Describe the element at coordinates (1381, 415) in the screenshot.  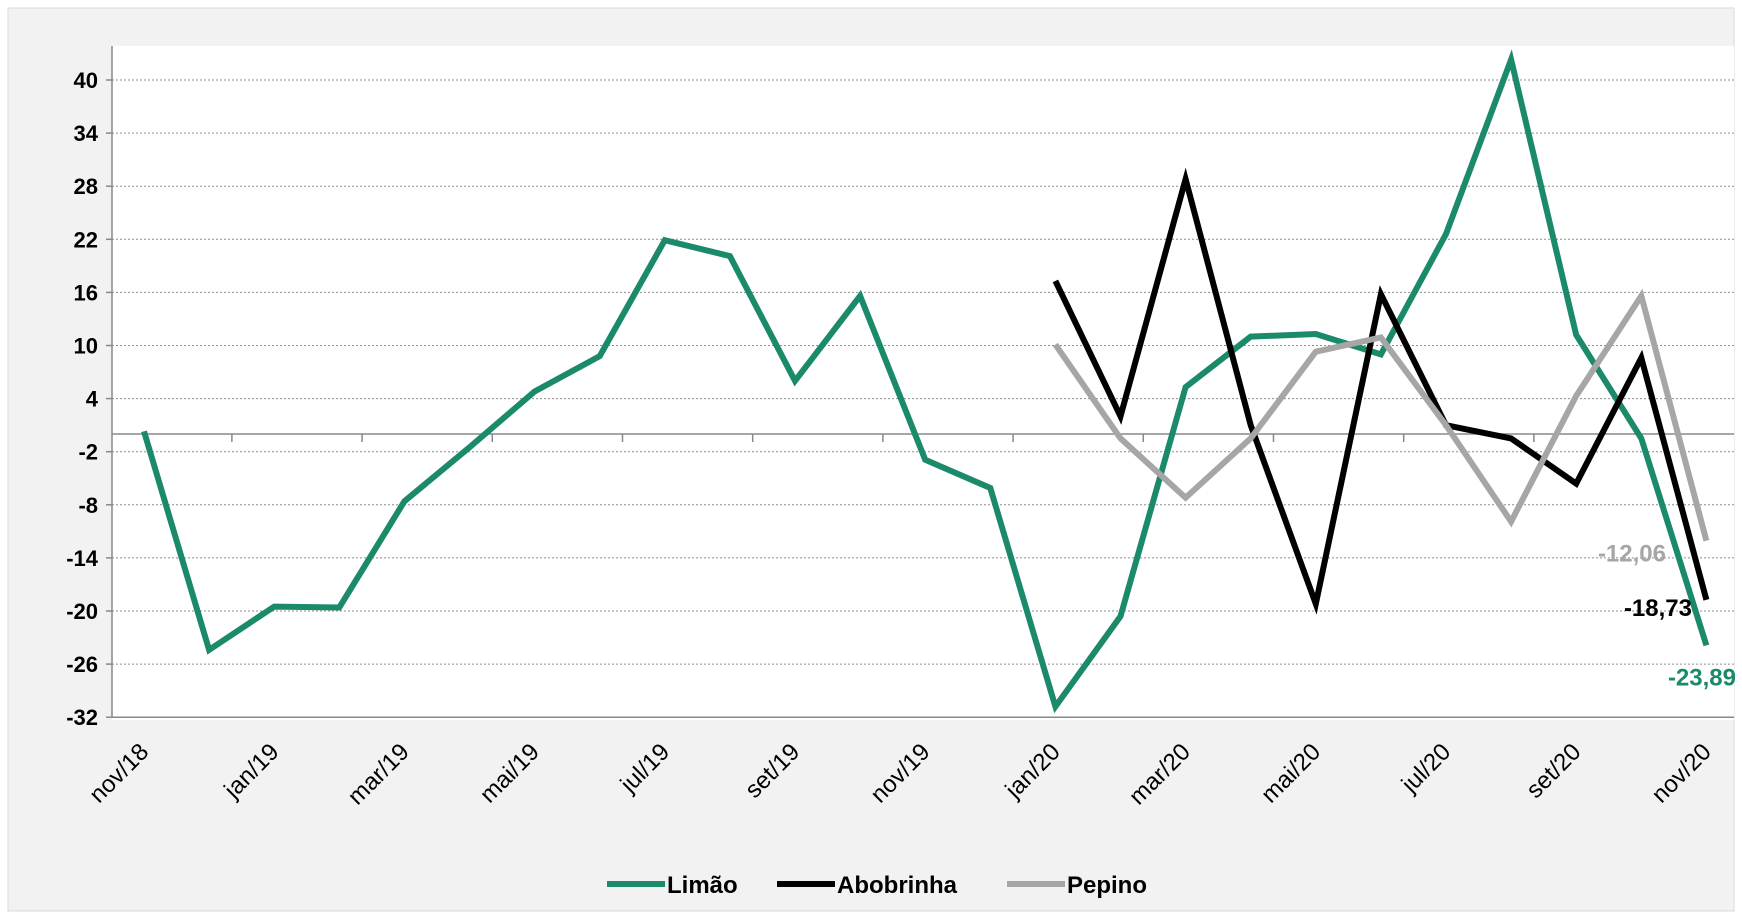
I see `series-line-pepino` at that location.